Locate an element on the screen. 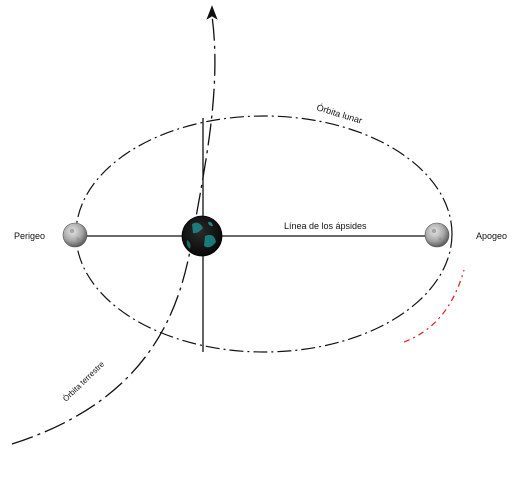  earth-globe-icon is located at coordinates (202, 236).